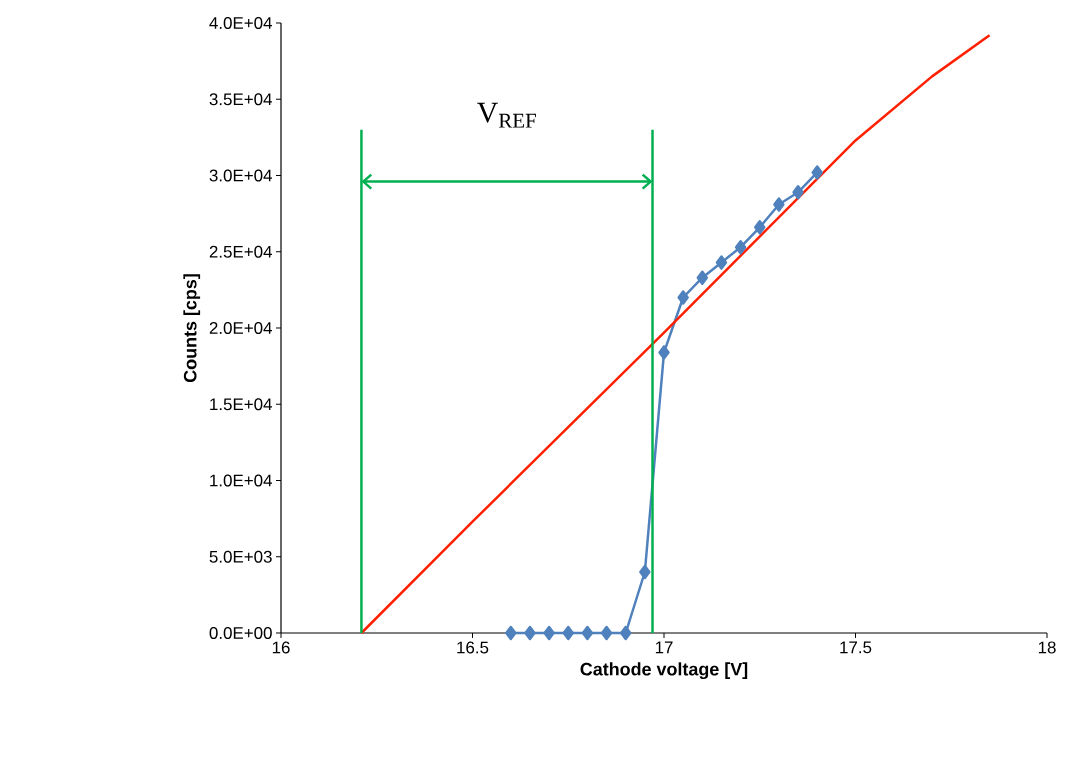 This screenshot has height=760, width=1077. Describe the element at coordinates (240, 633) in the screenshot. I see `y-tick-label: 0.0E+00` at that location.